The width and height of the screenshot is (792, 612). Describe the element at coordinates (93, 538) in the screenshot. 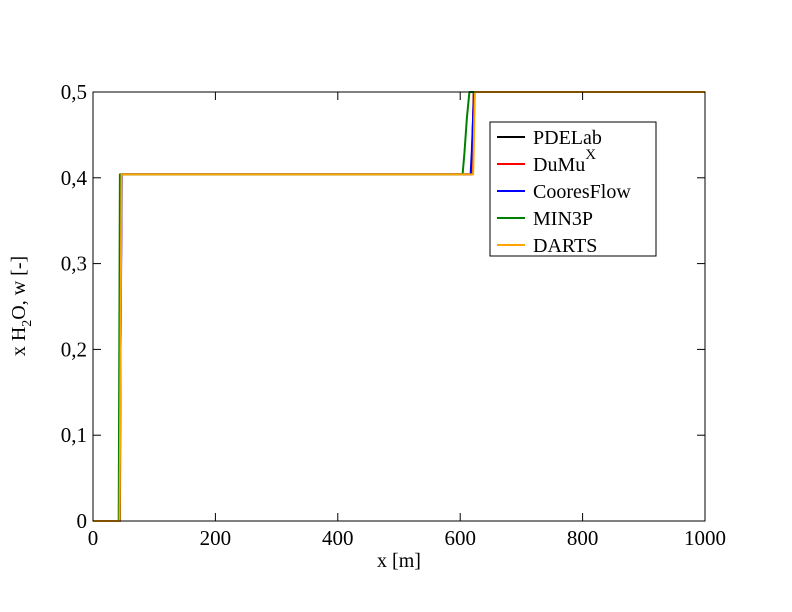

I see `x-tick-label: 0` at that location.